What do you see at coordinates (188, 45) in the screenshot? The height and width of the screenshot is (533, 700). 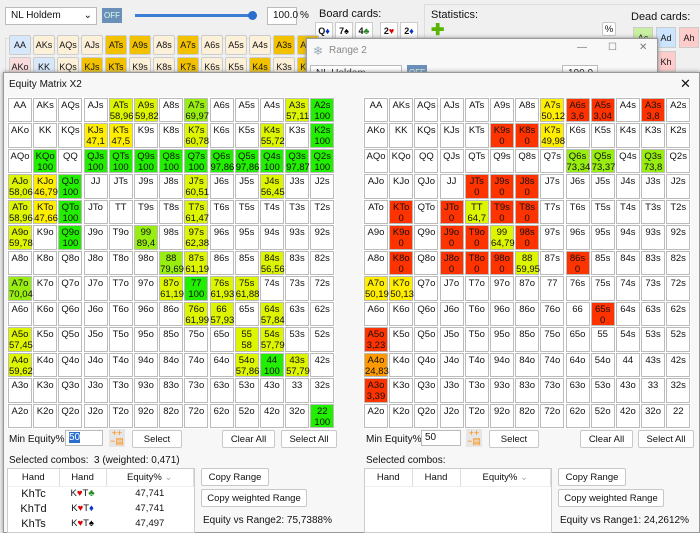 I see `range-cell: A7s` at bounding box center [188, 45].